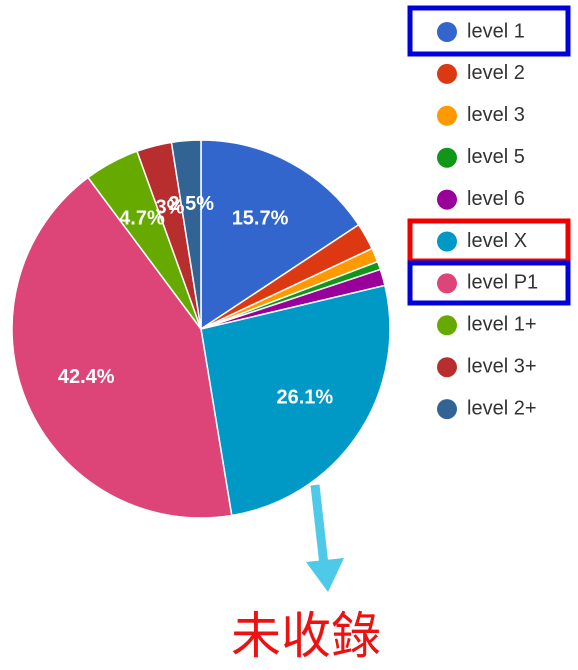 The image size is (578, 670). What do you see at coordinates (496, 73) in the screenshot?
I see `legend-text: level 2` at bounding box center [496, 73].